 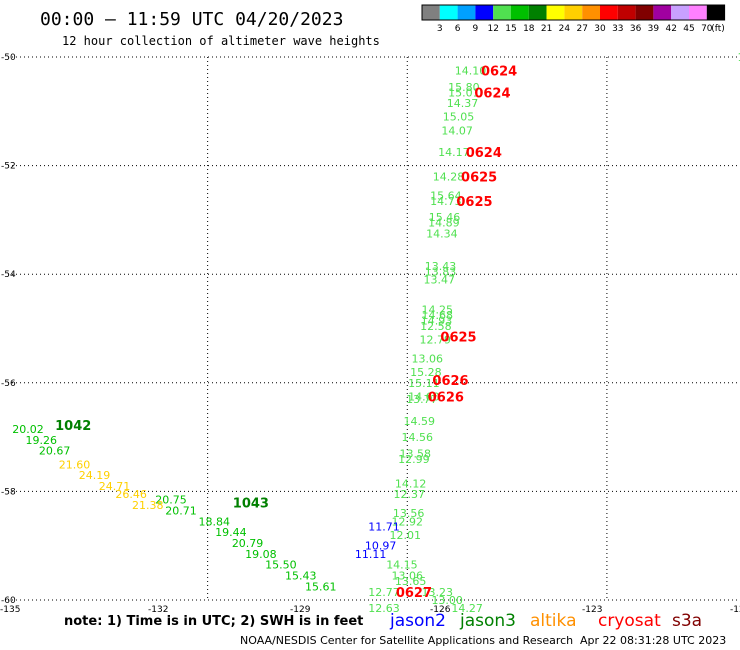 I want to click on swh-value-label: 14.68, so click(x=437, y=315).